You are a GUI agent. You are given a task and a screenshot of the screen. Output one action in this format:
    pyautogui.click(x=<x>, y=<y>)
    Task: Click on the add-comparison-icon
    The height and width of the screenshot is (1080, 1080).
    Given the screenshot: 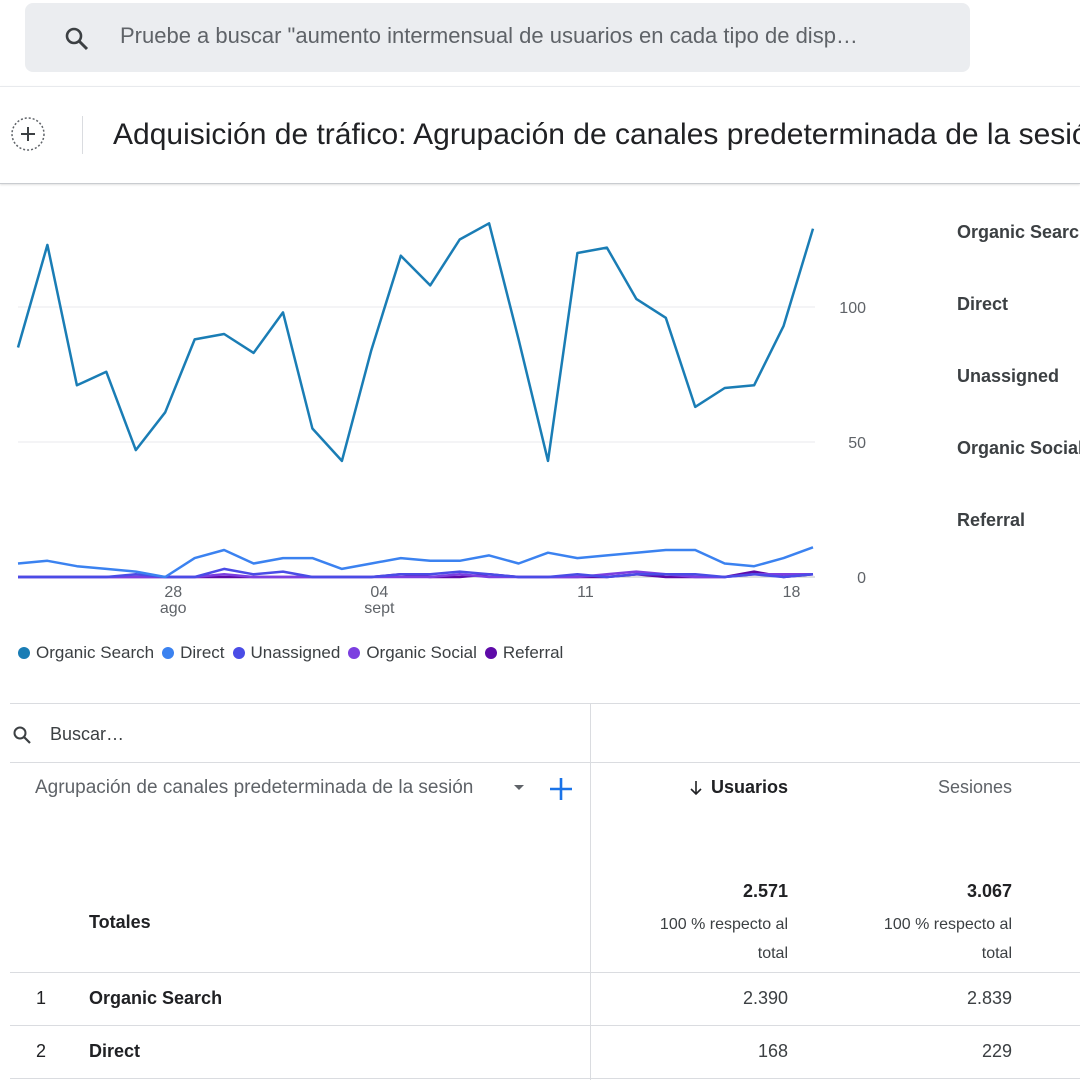 What is the action you would take?
    pyautogui.click(x=28, y=134)
    